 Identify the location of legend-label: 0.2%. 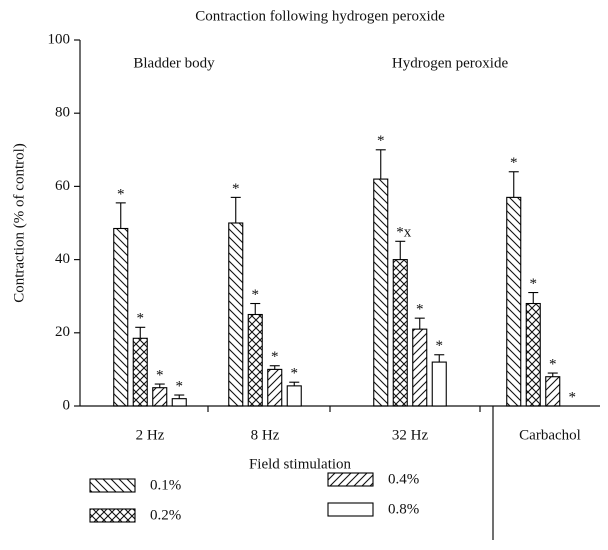
(165, 515).